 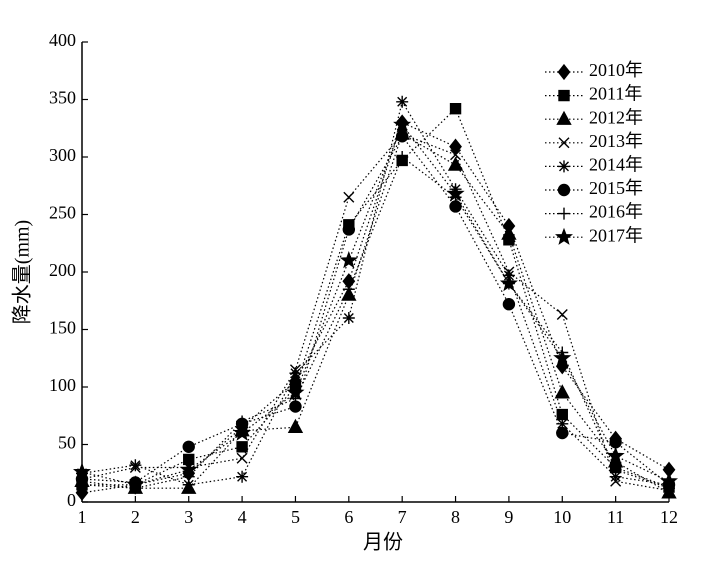 What do you see at coordinates (616, 188) in the screenshot?
I see `legend-label: 2015年` at bounding box center [616, 188].